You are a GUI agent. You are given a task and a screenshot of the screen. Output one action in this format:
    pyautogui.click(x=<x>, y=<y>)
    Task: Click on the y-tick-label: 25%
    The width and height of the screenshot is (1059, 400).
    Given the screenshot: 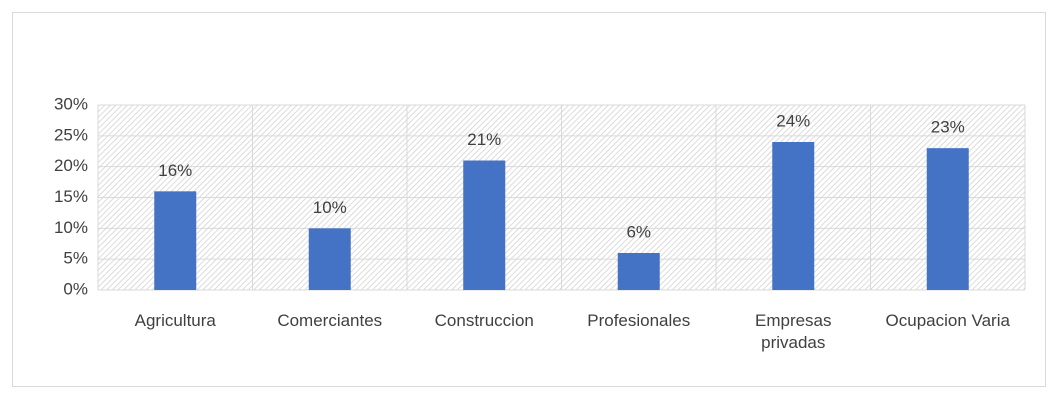 What is the action you would take?
    pyautogui.click(x=71, y=134)
    